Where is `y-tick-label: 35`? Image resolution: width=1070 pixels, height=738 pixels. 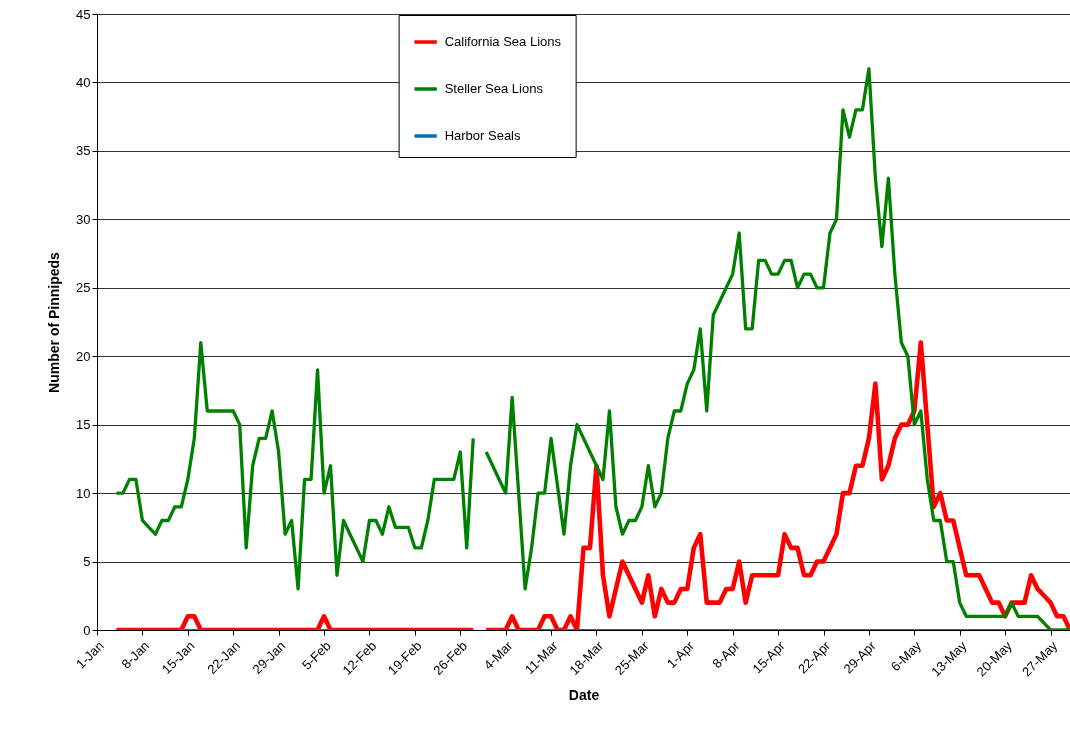
y-tick-label: 35 is located at coordinates (83, 151).